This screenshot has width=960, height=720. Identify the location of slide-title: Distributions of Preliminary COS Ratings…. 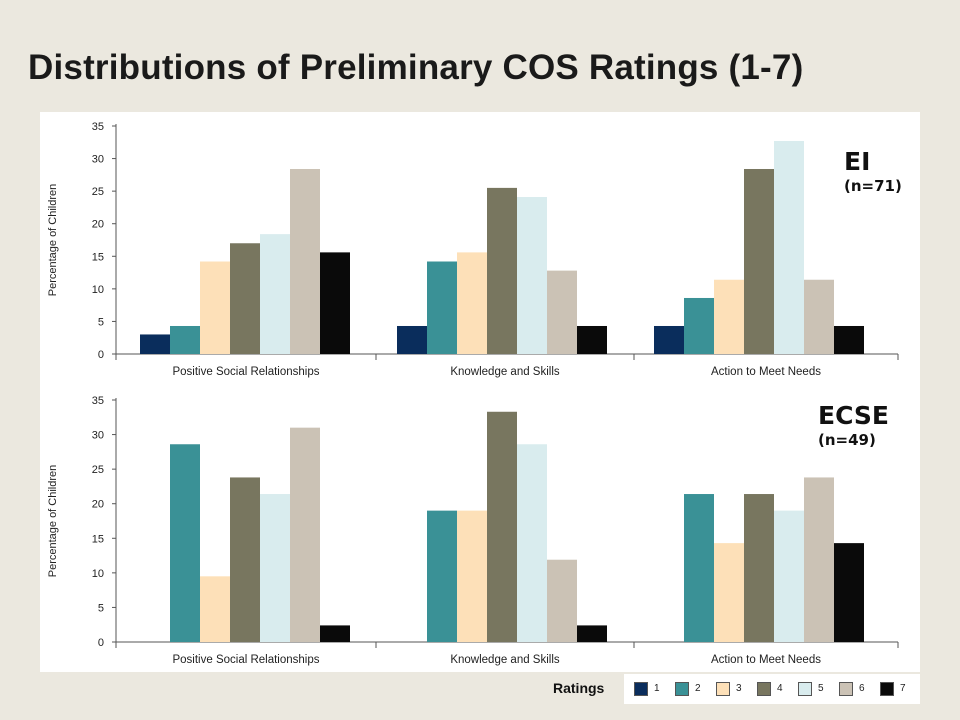
(416, 67).